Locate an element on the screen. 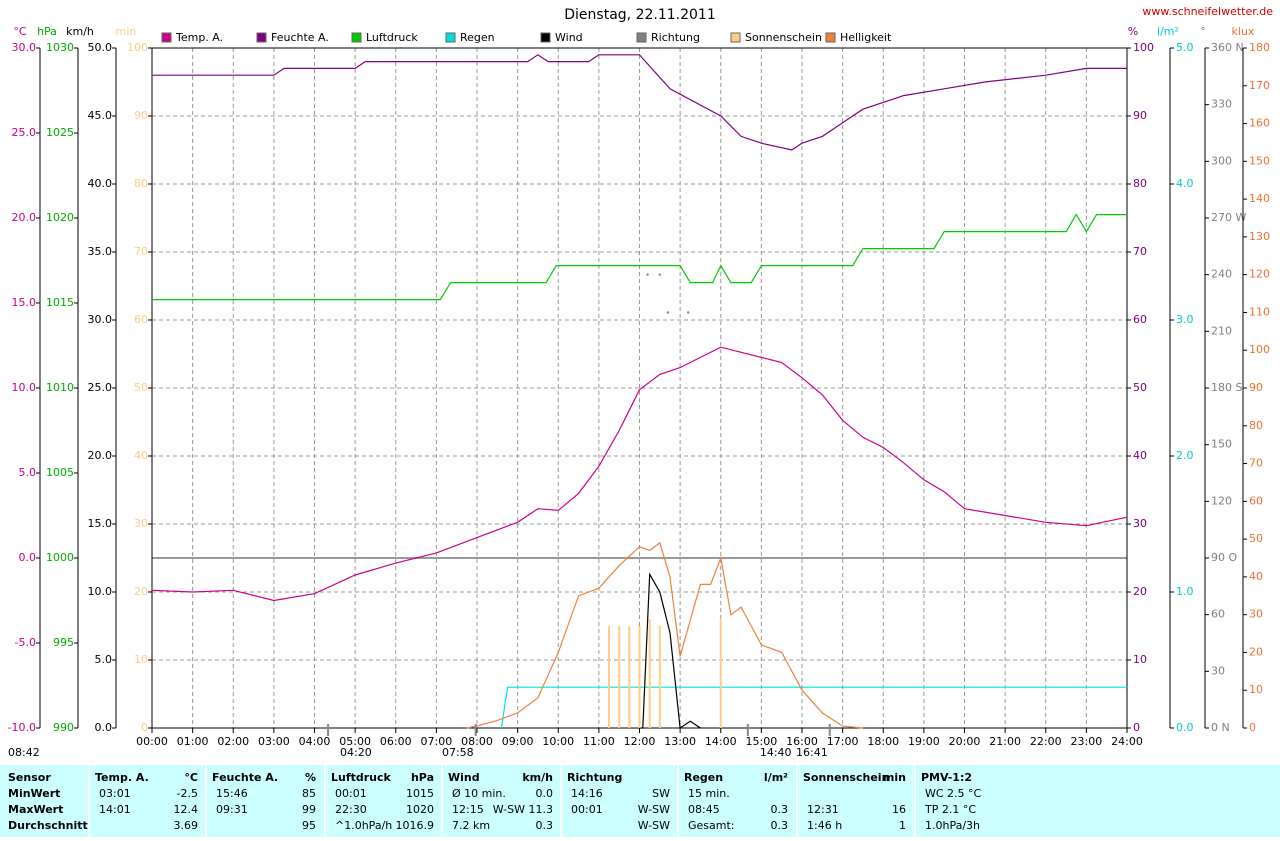  legend-label: Wind is located at coordinates (569, 37).